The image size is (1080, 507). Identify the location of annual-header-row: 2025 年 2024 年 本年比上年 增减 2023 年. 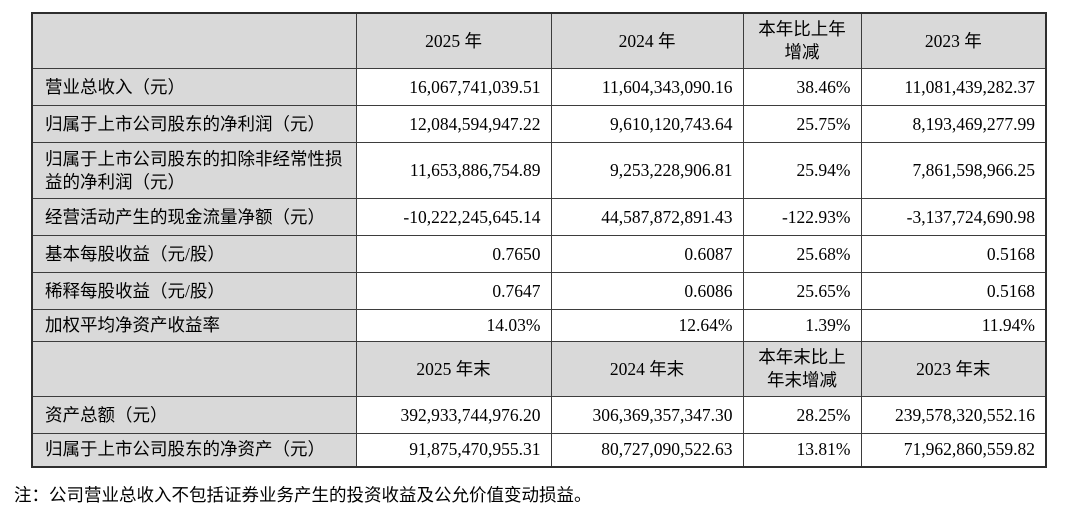
(539, 41).